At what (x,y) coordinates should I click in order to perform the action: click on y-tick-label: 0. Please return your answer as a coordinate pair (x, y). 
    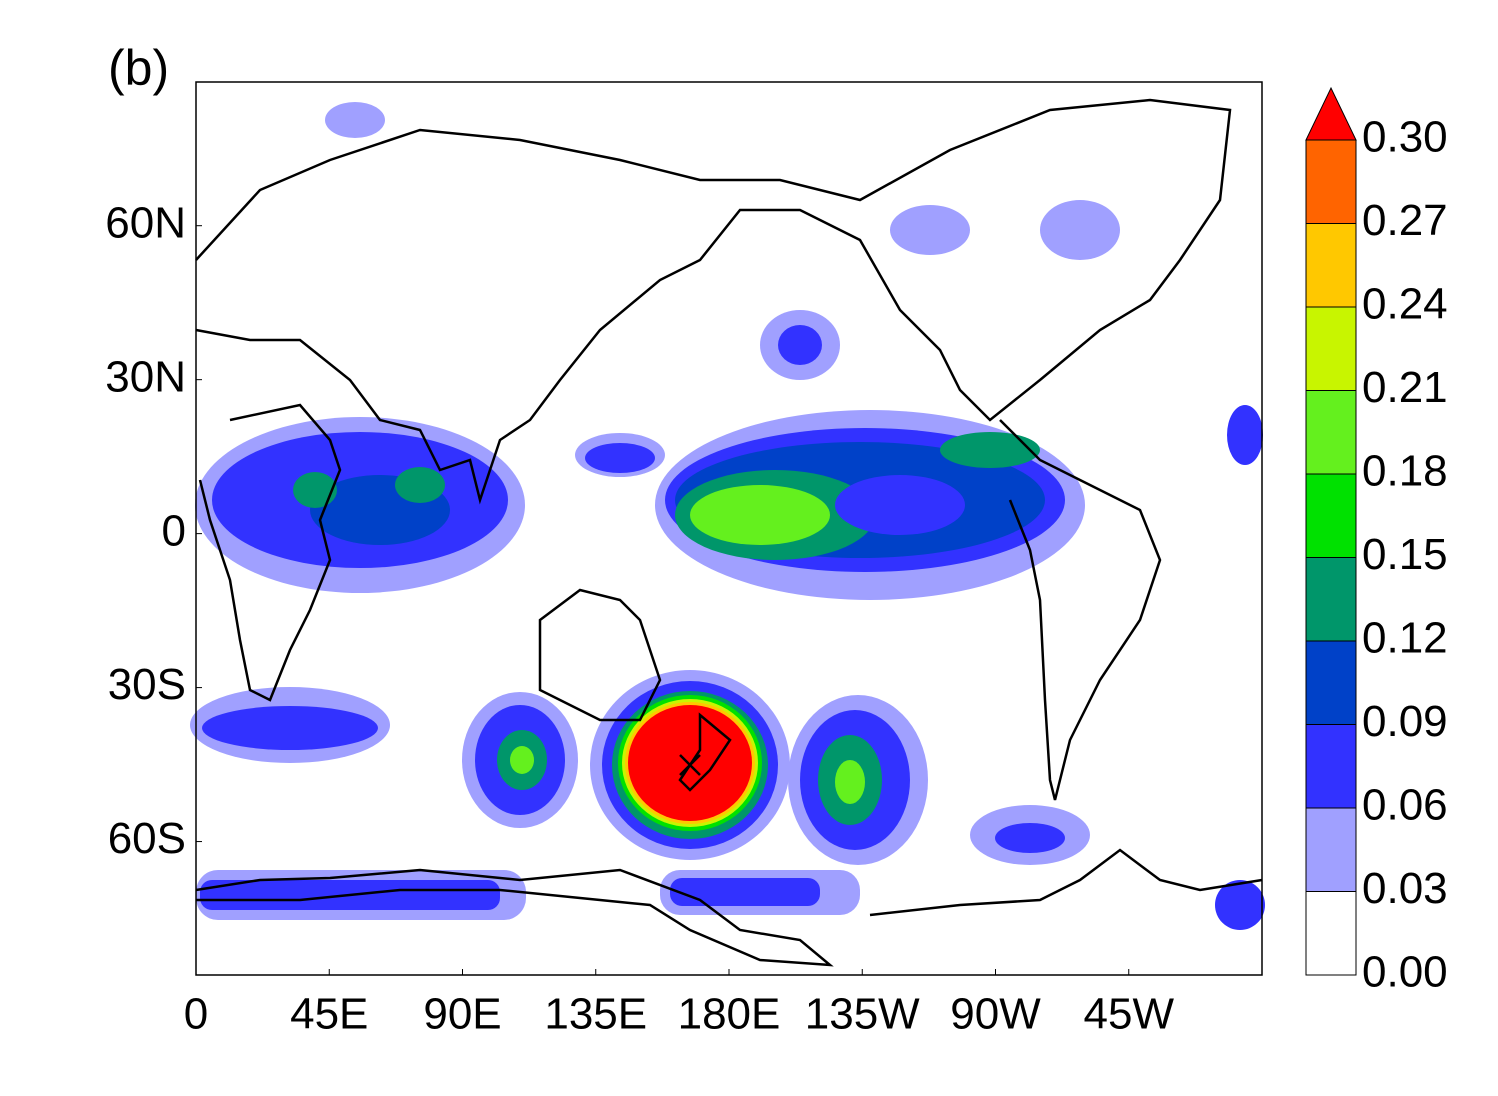
    Looking at the image, I should click on (174, 530).